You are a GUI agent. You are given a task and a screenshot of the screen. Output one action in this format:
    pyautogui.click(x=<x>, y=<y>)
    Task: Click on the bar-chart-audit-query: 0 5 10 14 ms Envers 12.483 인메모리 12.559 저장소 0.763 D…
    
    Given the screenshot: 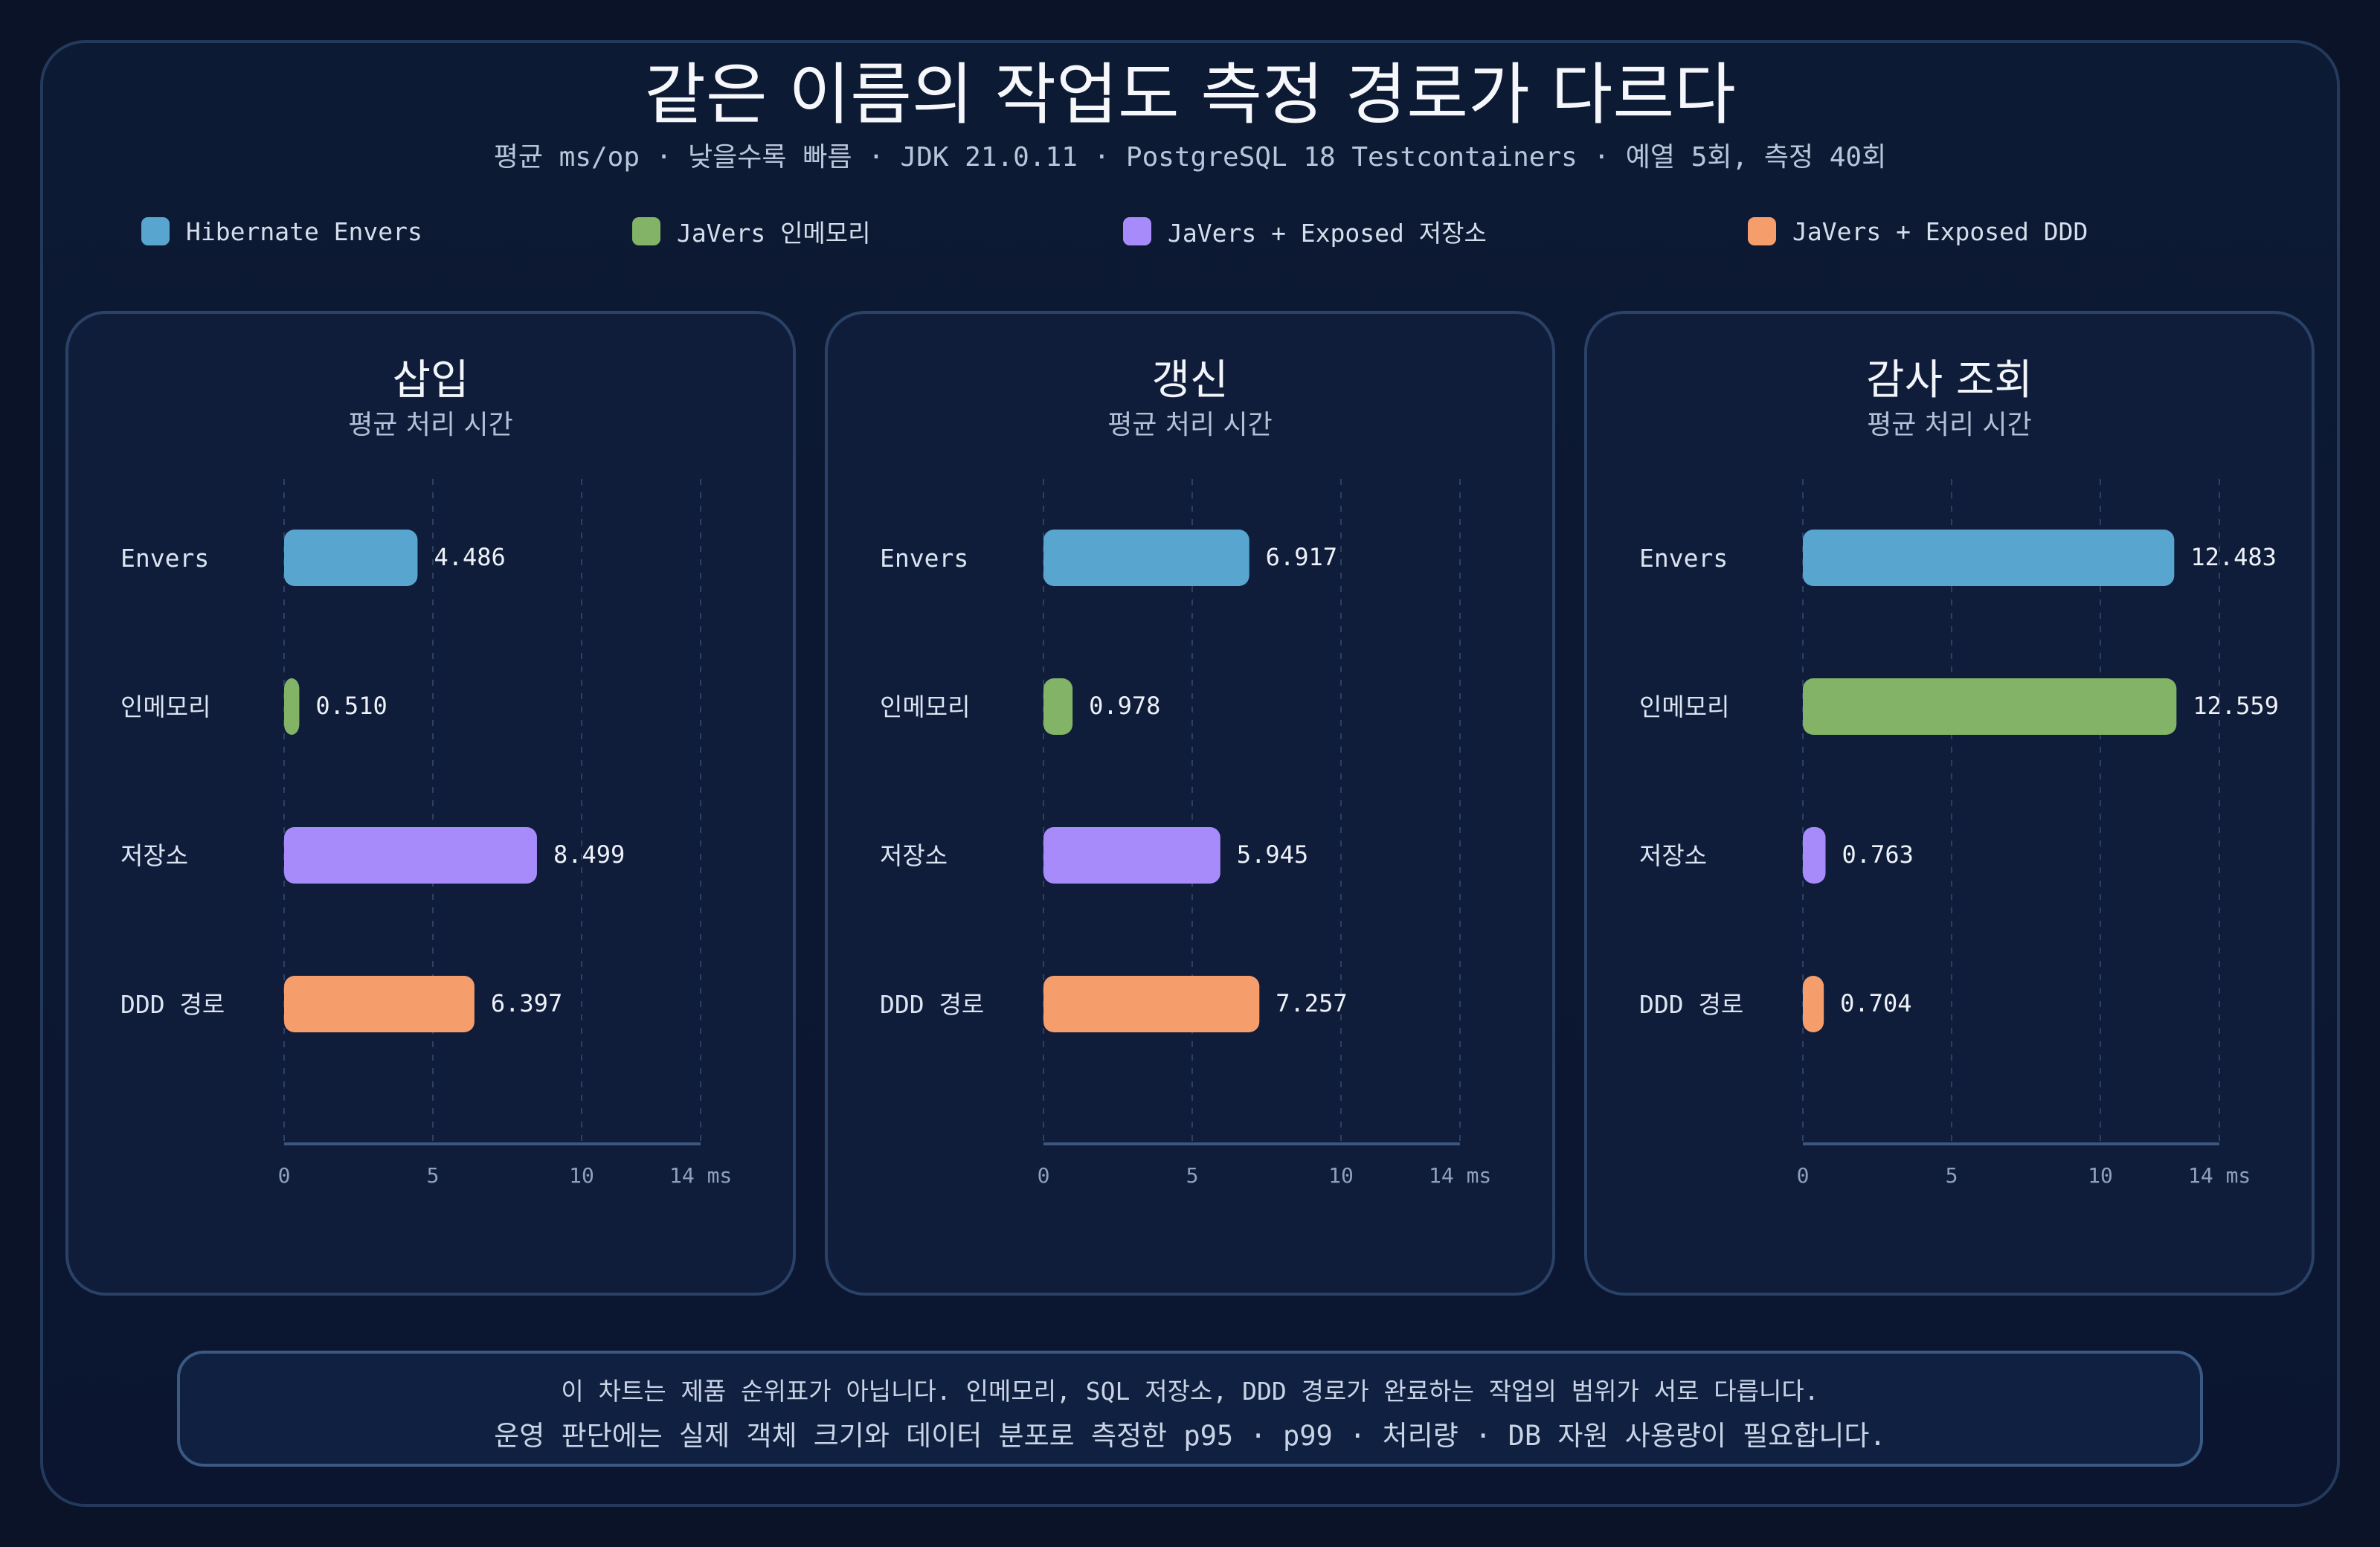 What is the action you would take?
    pyautogui.click(x=1959, y=834)
    